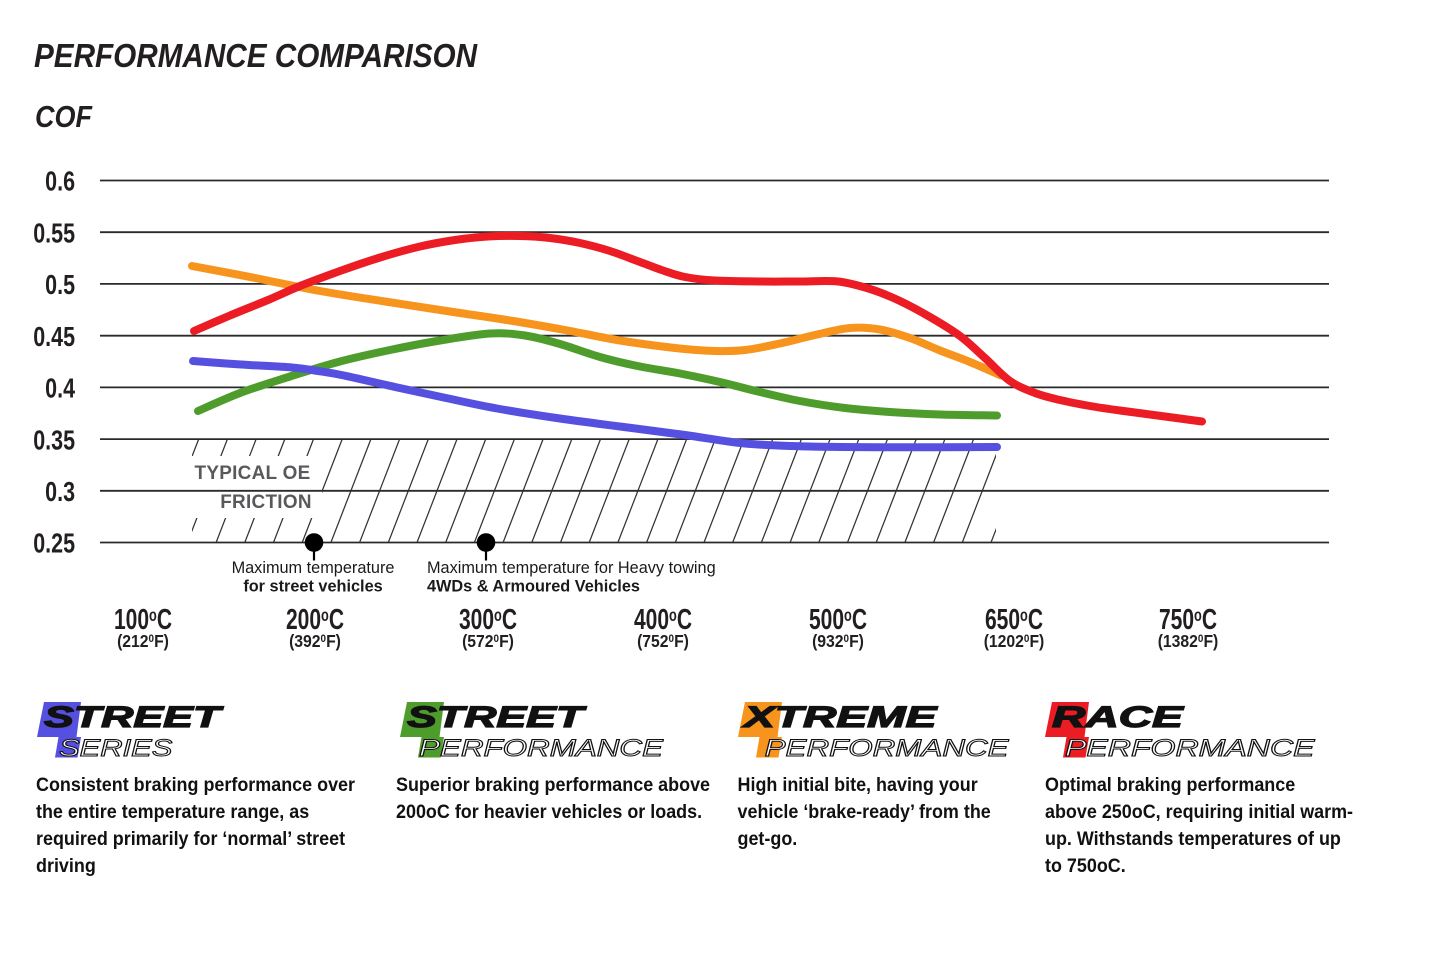 The image size is (1445, 972). What do you see at coordinates (858, 785) in the screenshot?
I see `svg-text: High initial bite, having your` at bounding box center [858, 785].